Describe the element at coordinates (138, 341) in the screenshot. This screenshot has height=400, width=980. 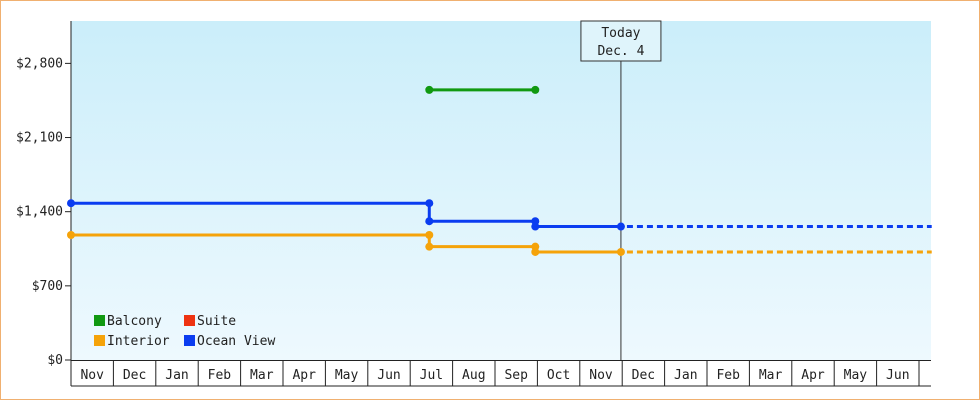
I see `legend-label-interior: Interior` at that location.